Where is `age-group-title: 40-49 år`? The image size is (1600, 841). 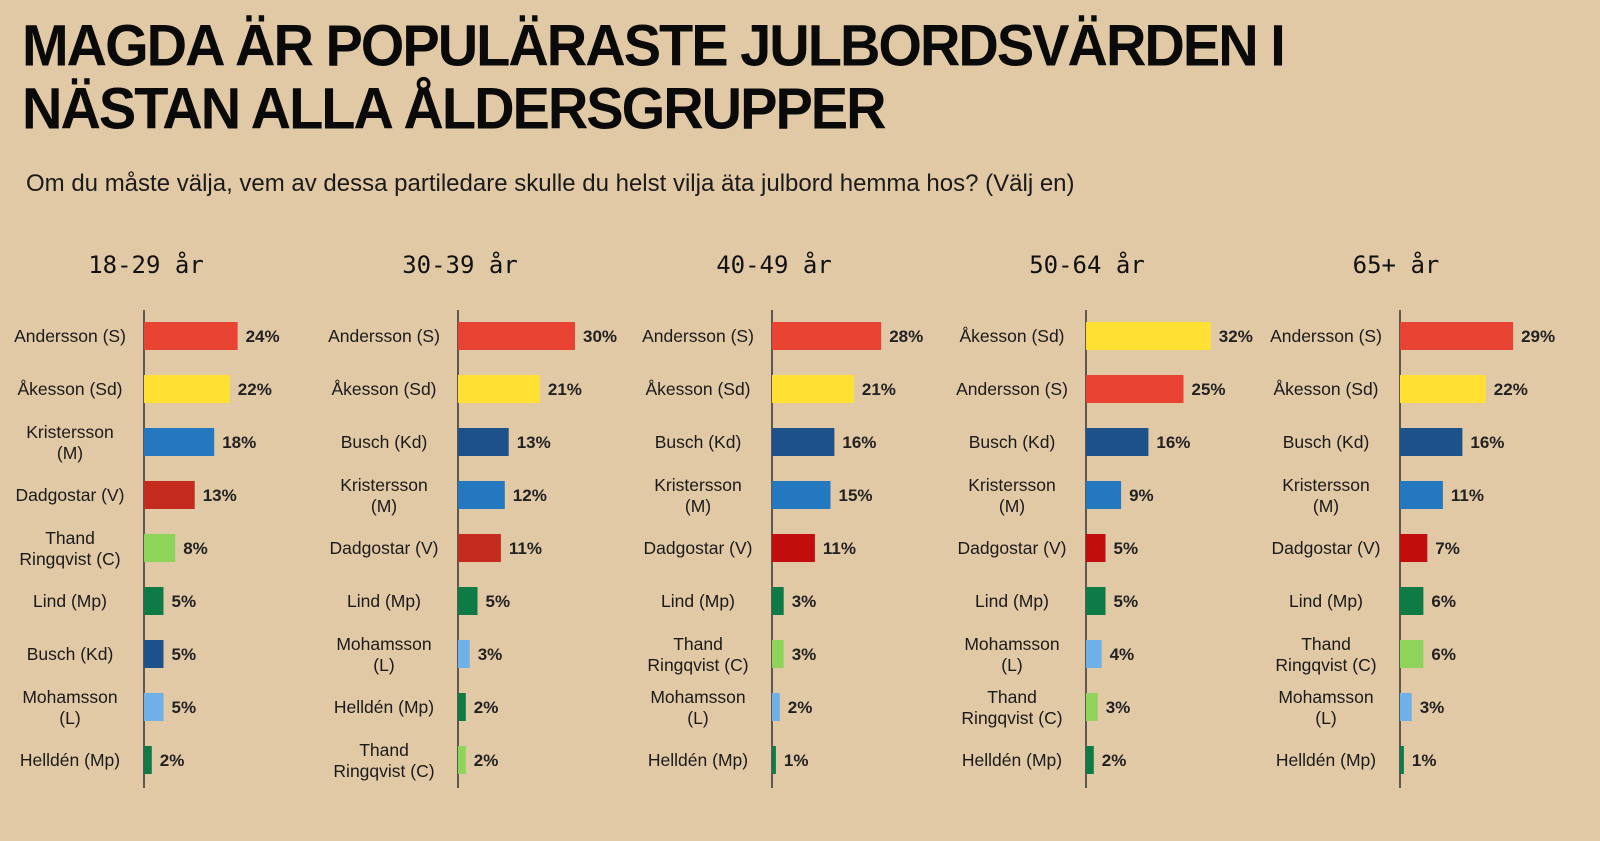 age-group-title: 40-49 år is located at coordinates (774, 264).